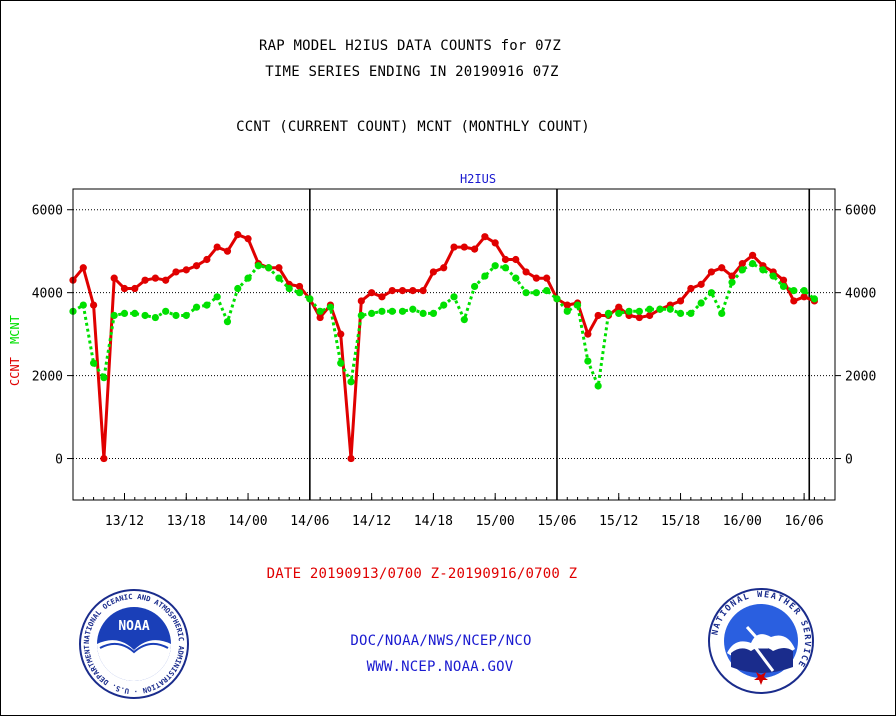  I want to click on nws-logo: NATIONAL WEATHER SERVICE, so click(761, 641).